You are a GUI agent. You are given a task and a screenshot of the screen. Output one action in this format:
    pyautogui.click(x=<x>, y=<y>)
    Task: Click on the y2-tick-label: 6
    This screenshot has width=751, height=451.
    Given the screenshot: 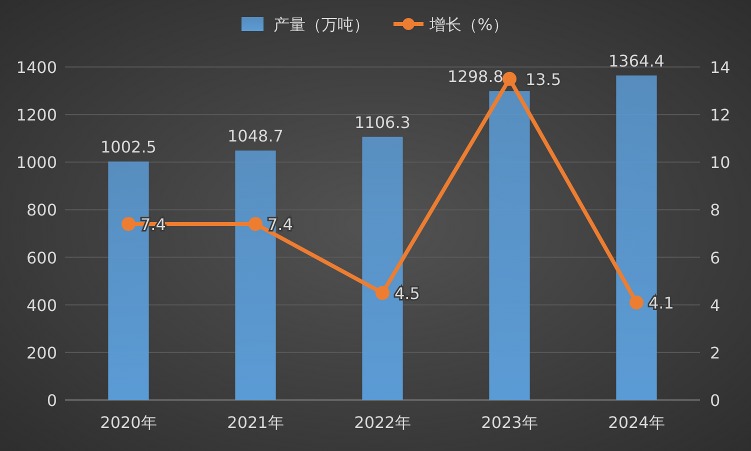 What is the action you would take?
    pyautogui.click(x=715, y=258)
    